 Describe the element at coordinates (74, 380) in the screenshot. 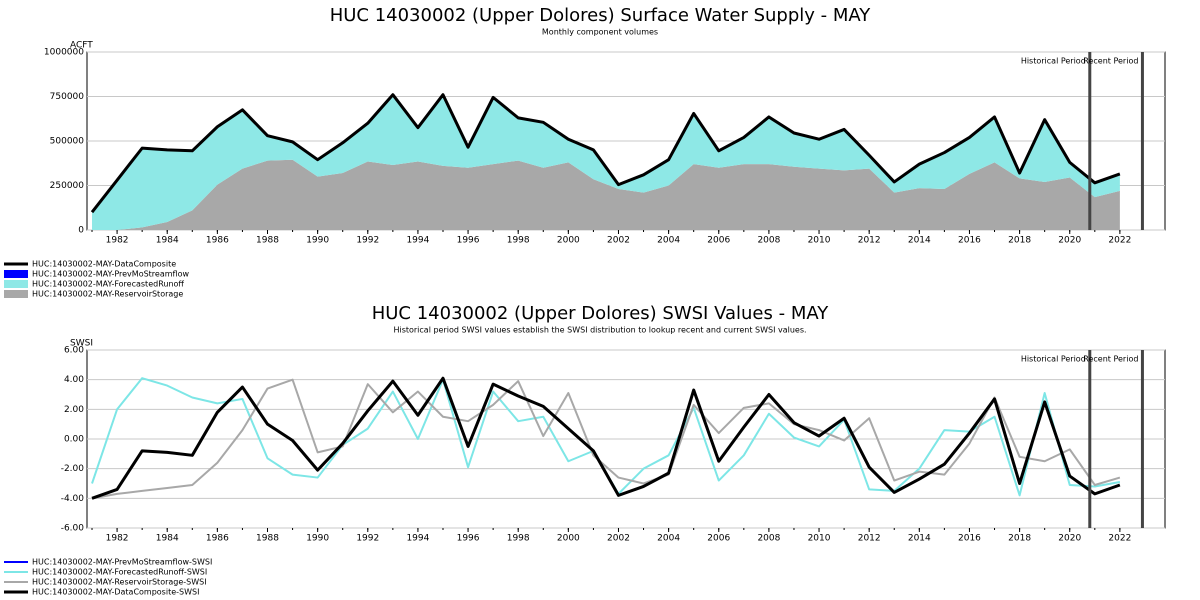

I see `y-tick-label: 4.00` at that location.